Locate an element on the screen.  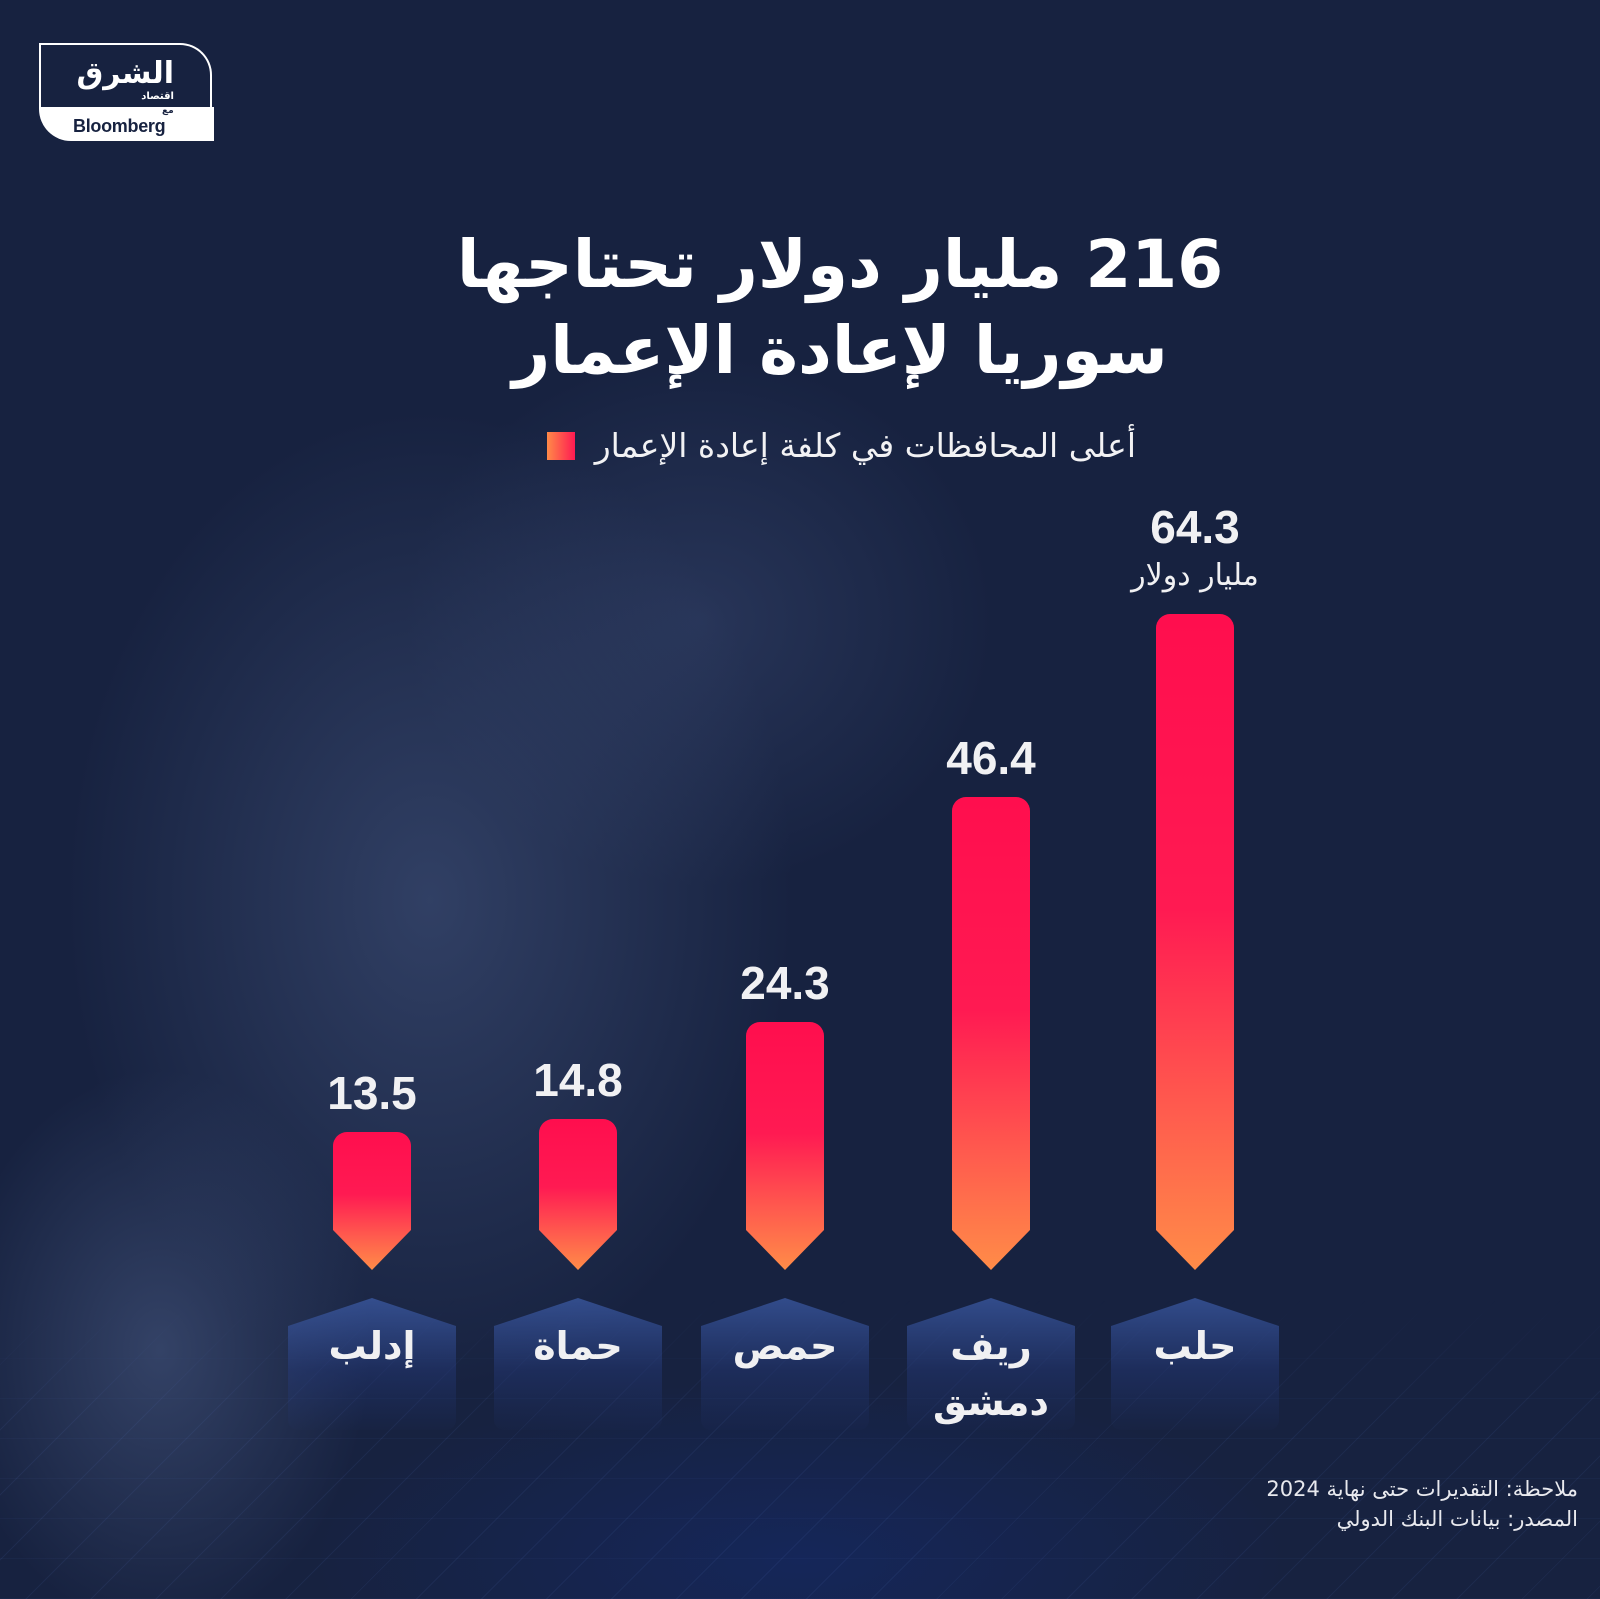
legend-label: أعلى المحافظات في كلفة إعادة الإعمار is located at coordinates (865, 445).